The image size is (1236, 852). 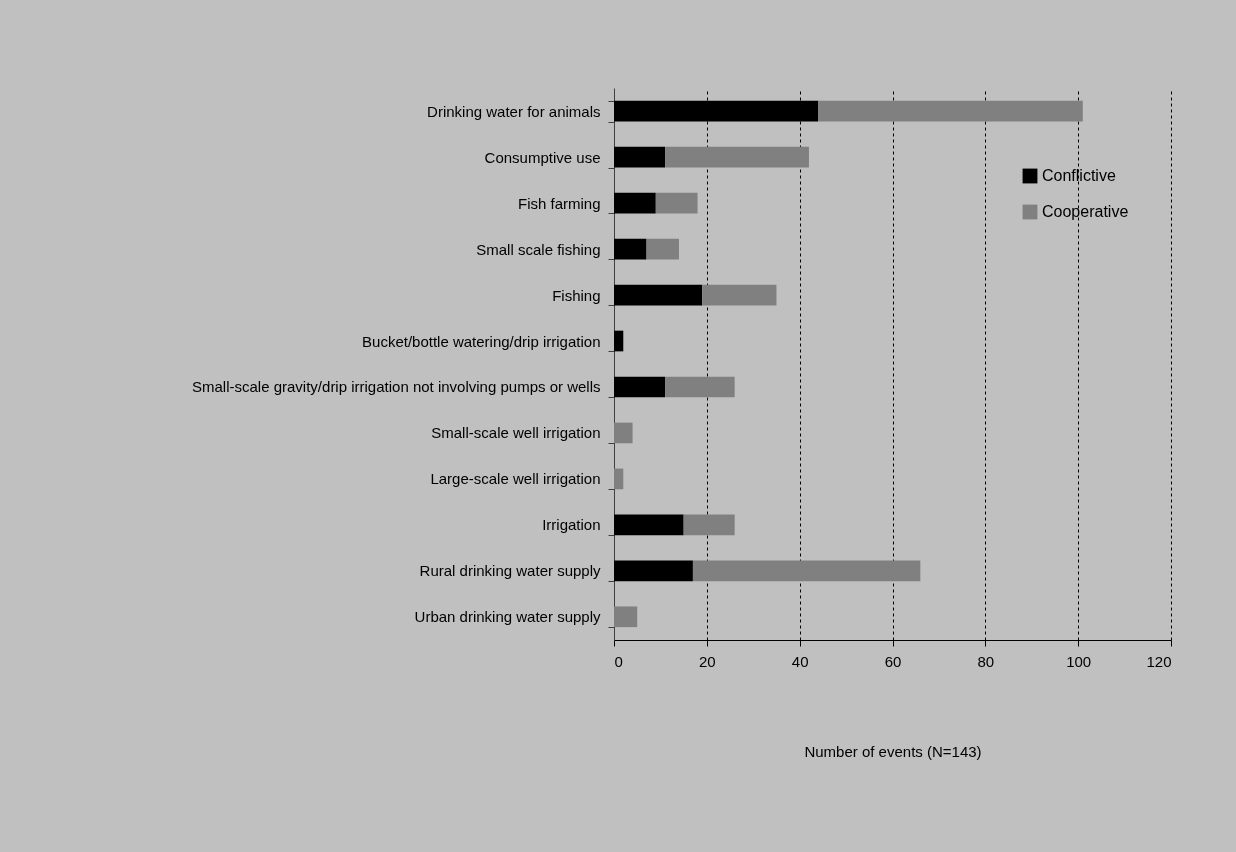 I want to click on x-tick-label: 80, so click(x=986, y=661).